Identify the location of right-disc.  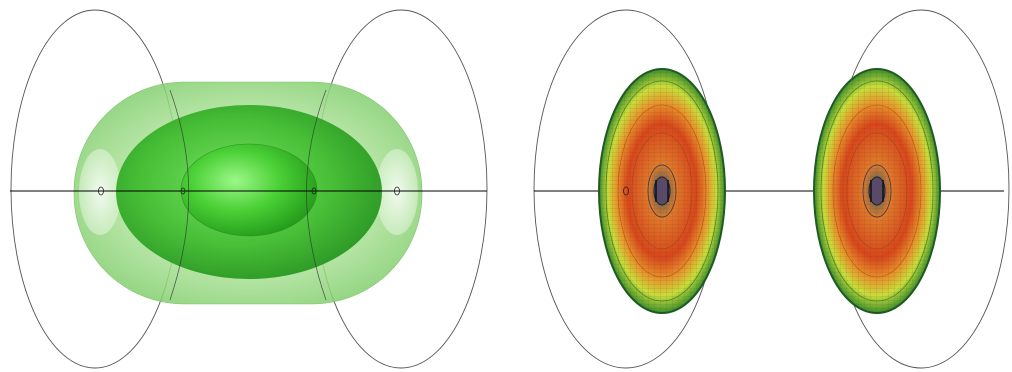
(877, 191).